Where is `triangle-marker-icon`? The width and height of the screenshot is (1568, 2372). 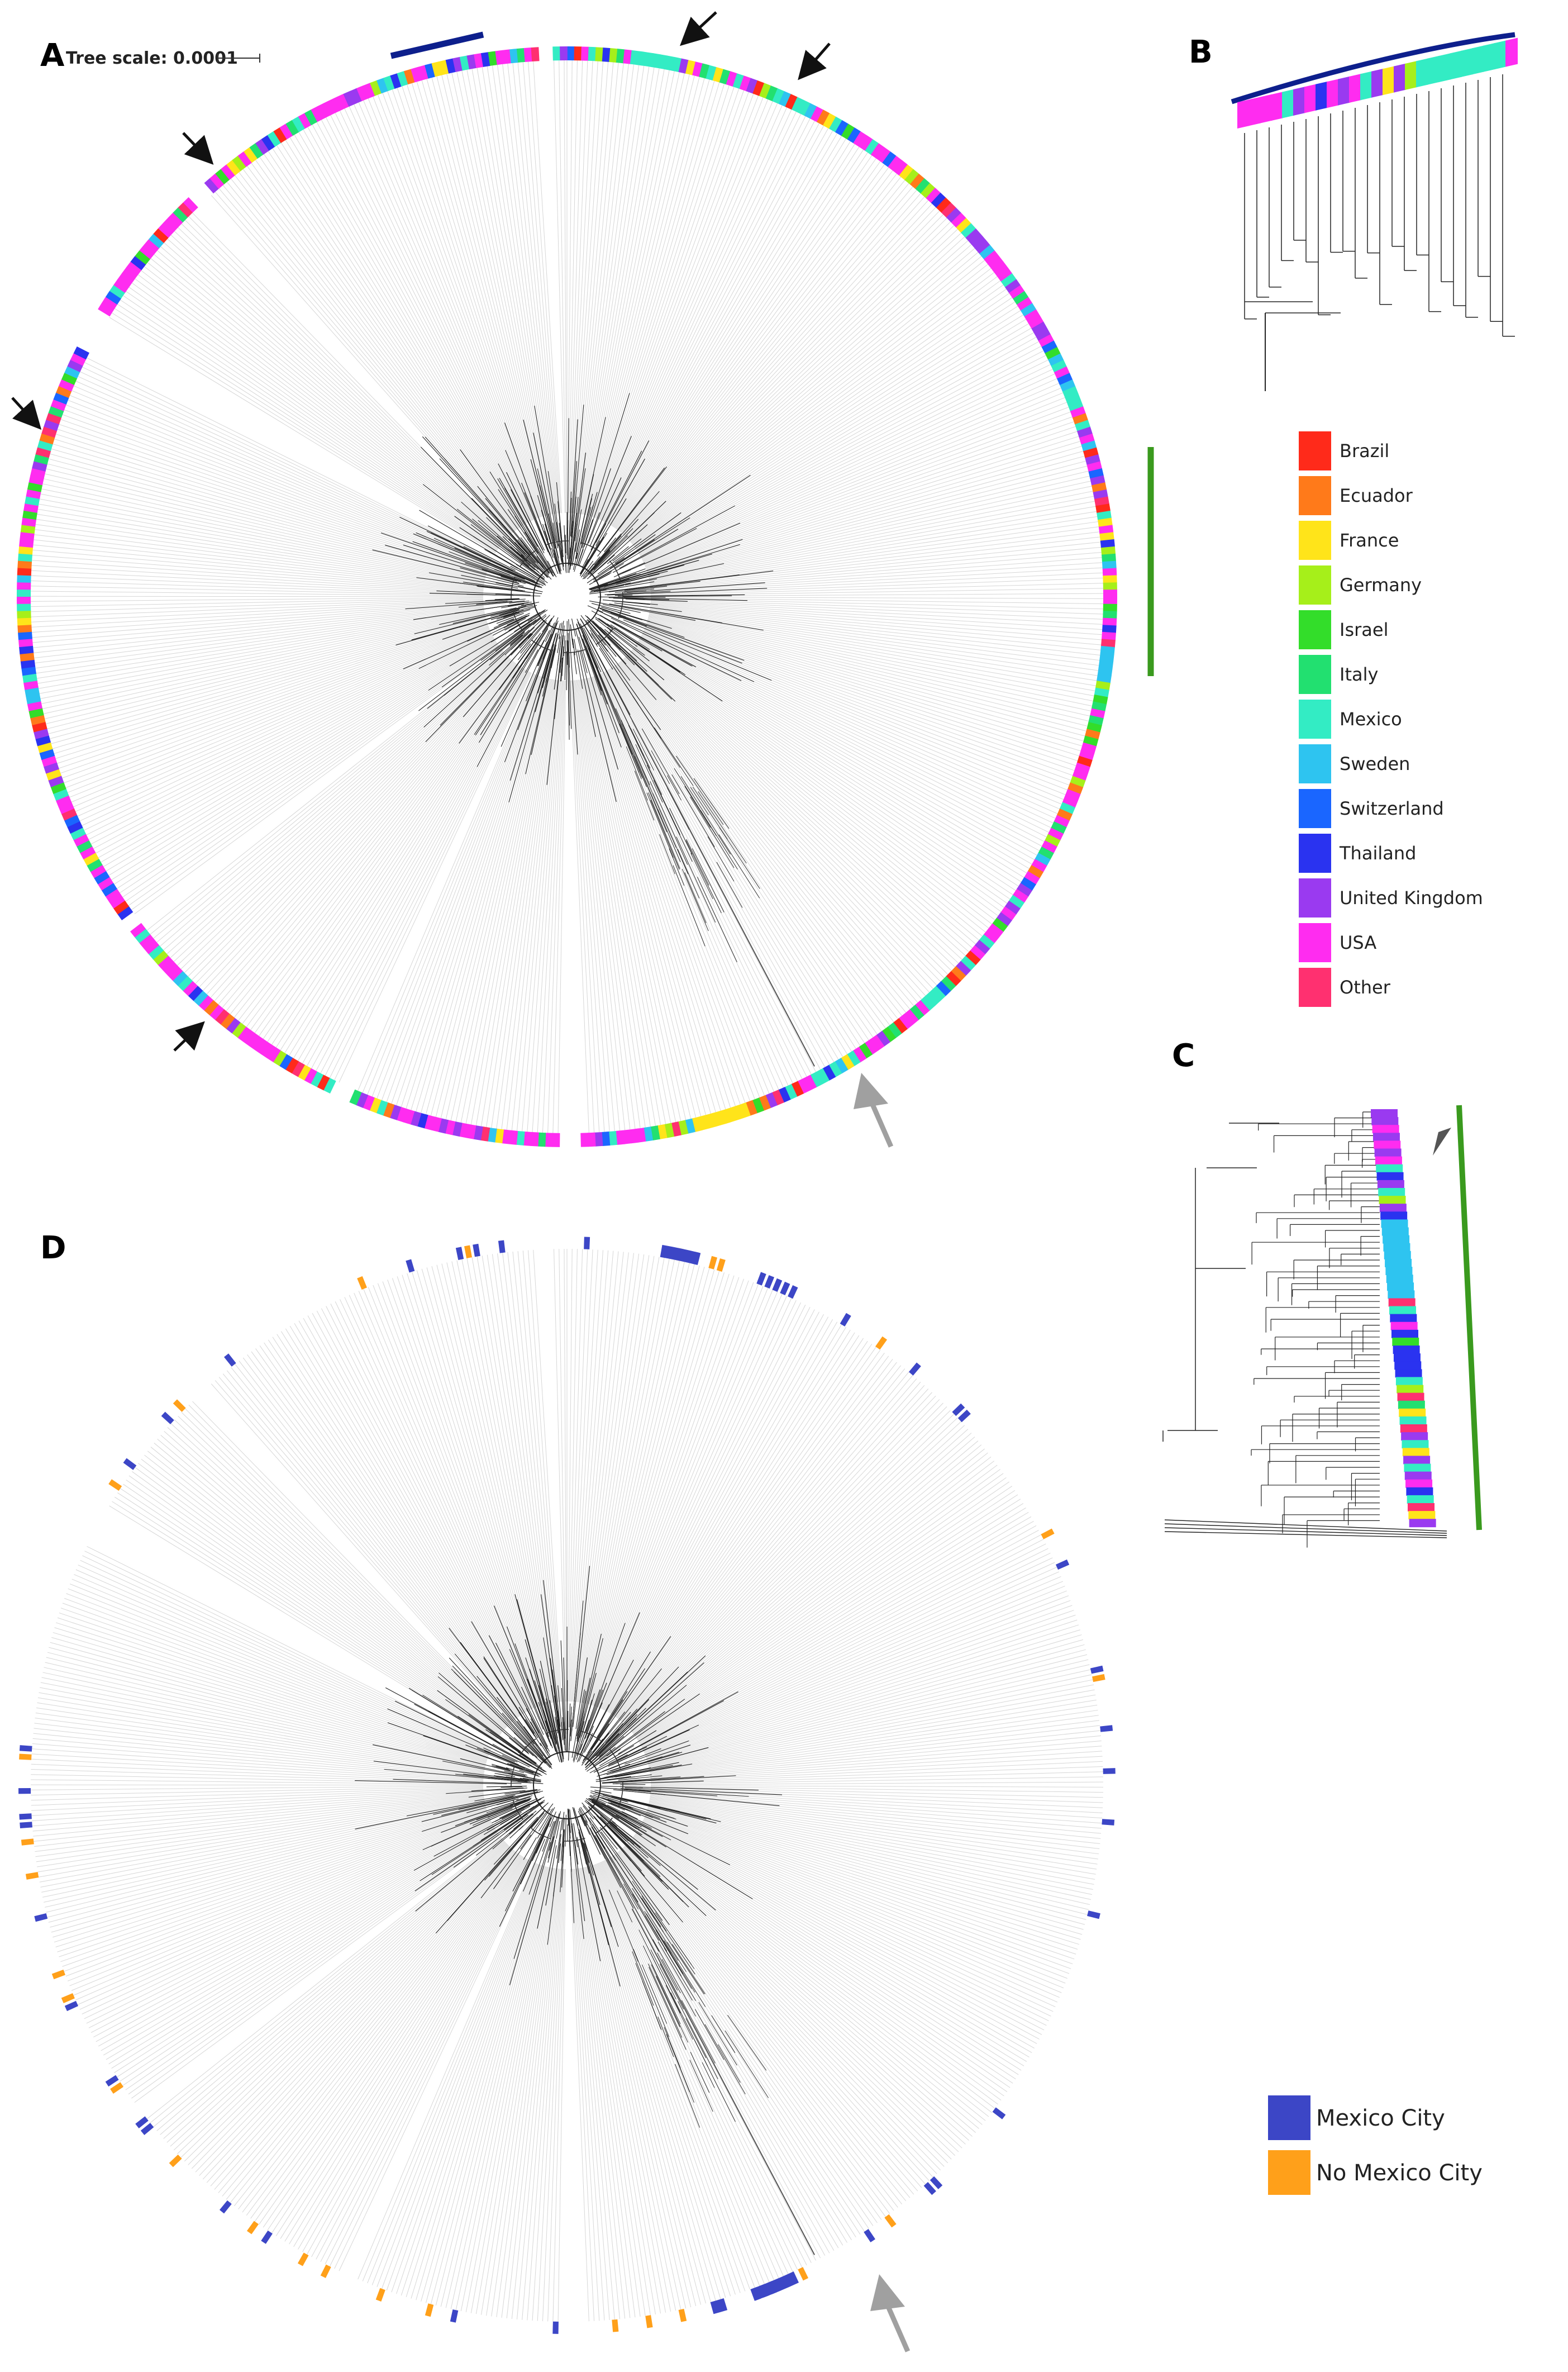
triangle-marker-icon is located at coordinates (1442, 1142).